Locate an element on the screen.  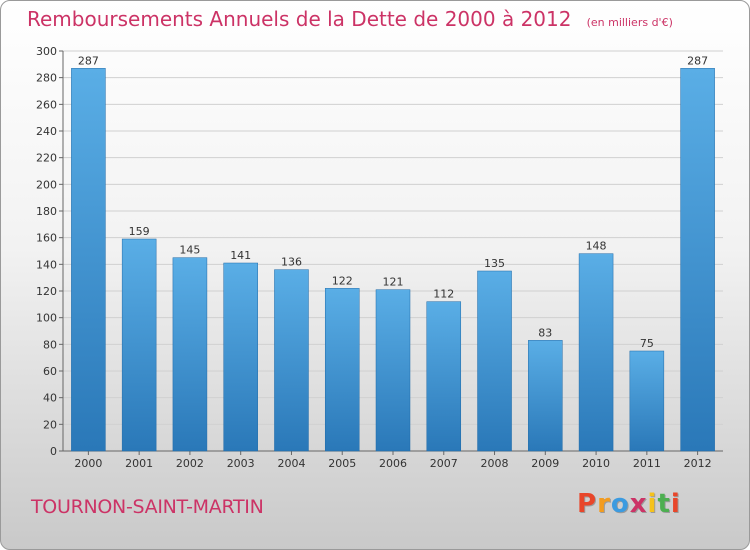
x-tick-label: 2007 is located at coordinates (444, 463).